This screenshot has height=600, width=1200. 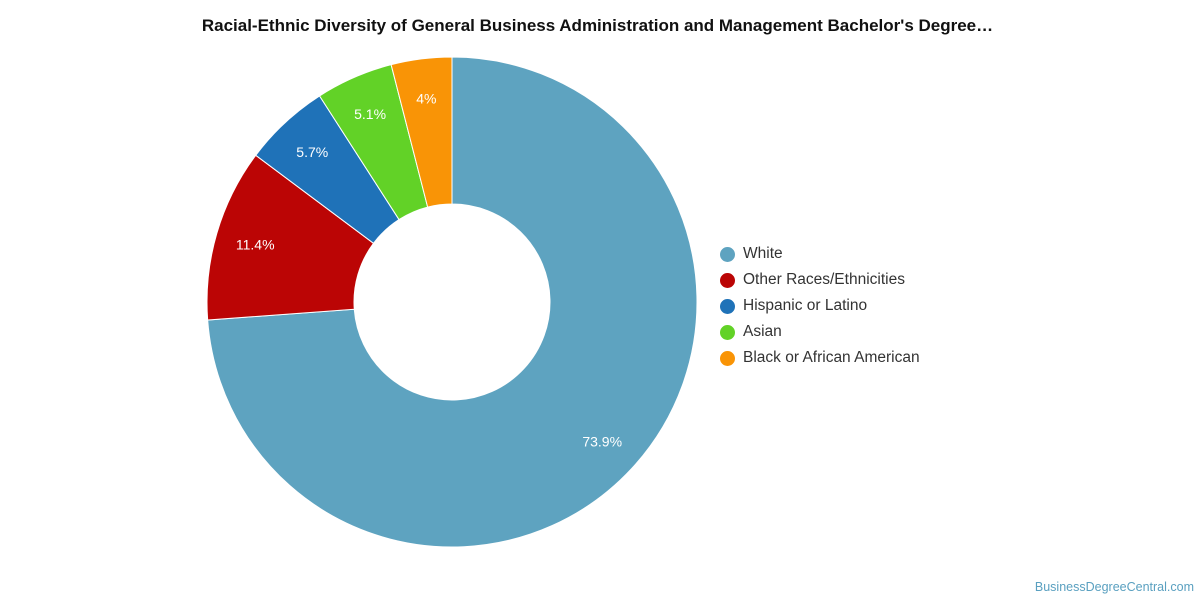 I want to click on legend-label: Black or African American, so click(x=831, y=357).